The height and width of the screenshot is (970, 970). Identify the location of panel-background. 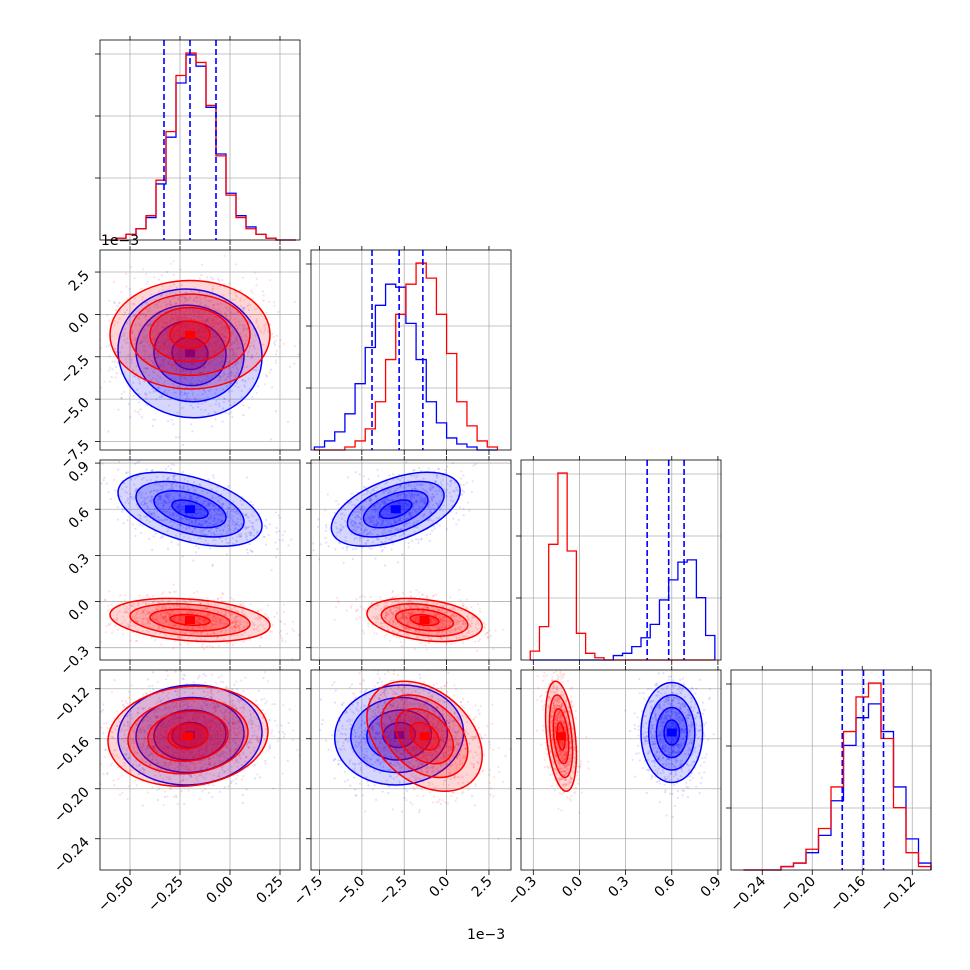
(411, 350).